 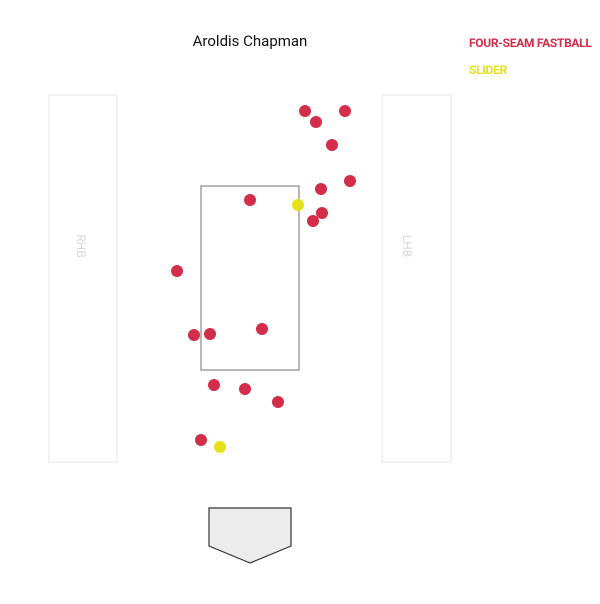 What do you see at coordinates (407, 246) in the screenshot?
I see `batter-box-label: LHB` at bounding box center [407, 246].